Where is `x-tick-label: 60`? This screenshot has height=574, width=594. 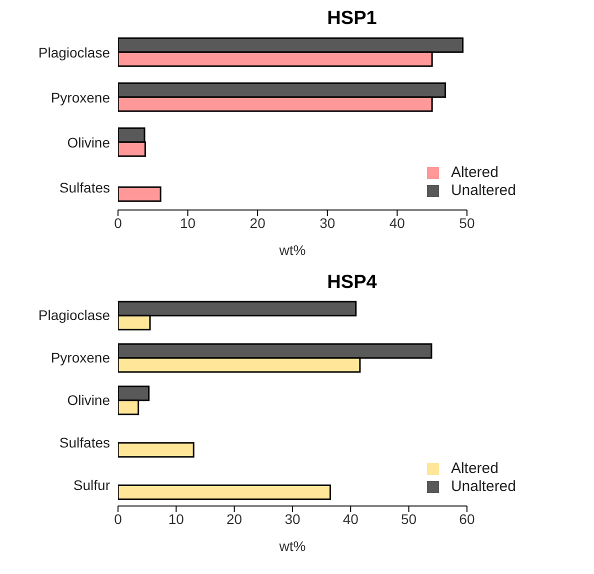
x-tick-label: 60 is located at coordinates (467, 518).